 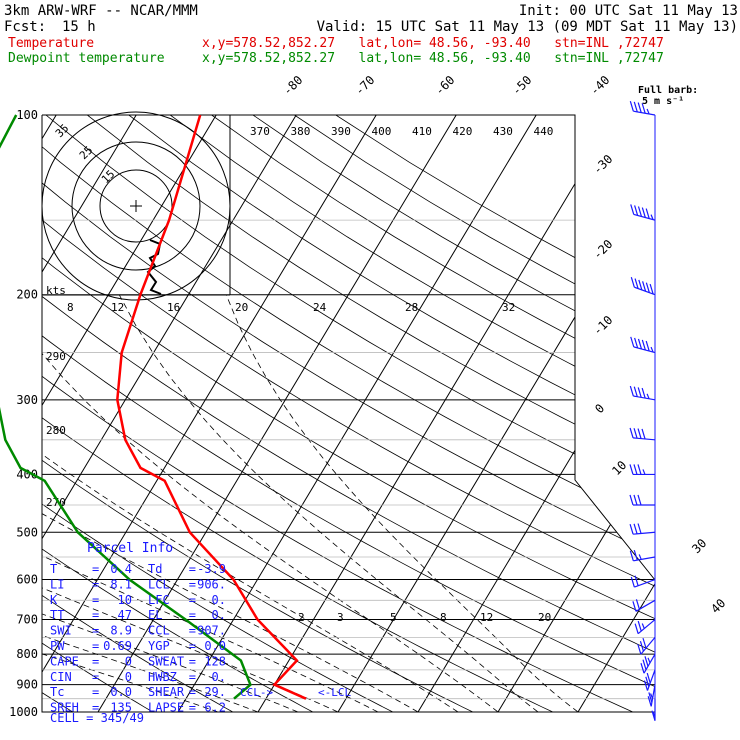 I want to click on hodograph-ring, so click(x=136, y=206).